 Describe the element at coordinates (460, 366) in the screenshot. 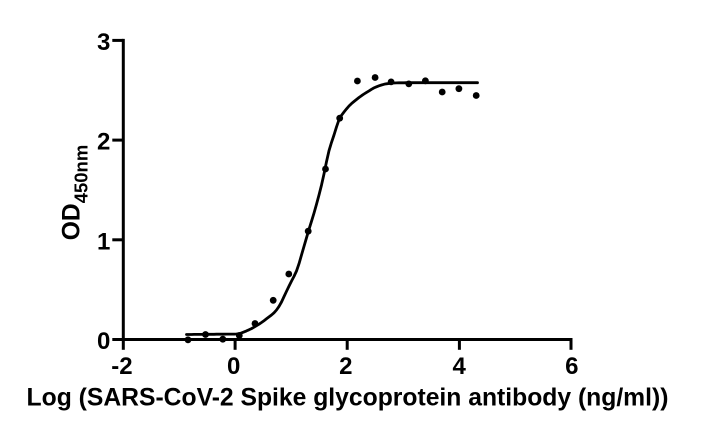

I see `svg-text: 4` at that location.